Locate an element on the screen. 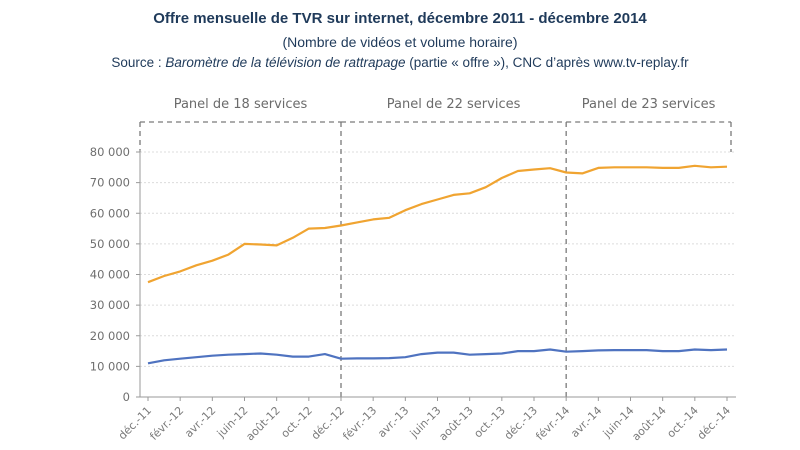  y-tick-label: 40 000 is located at coordinates (110, 275).